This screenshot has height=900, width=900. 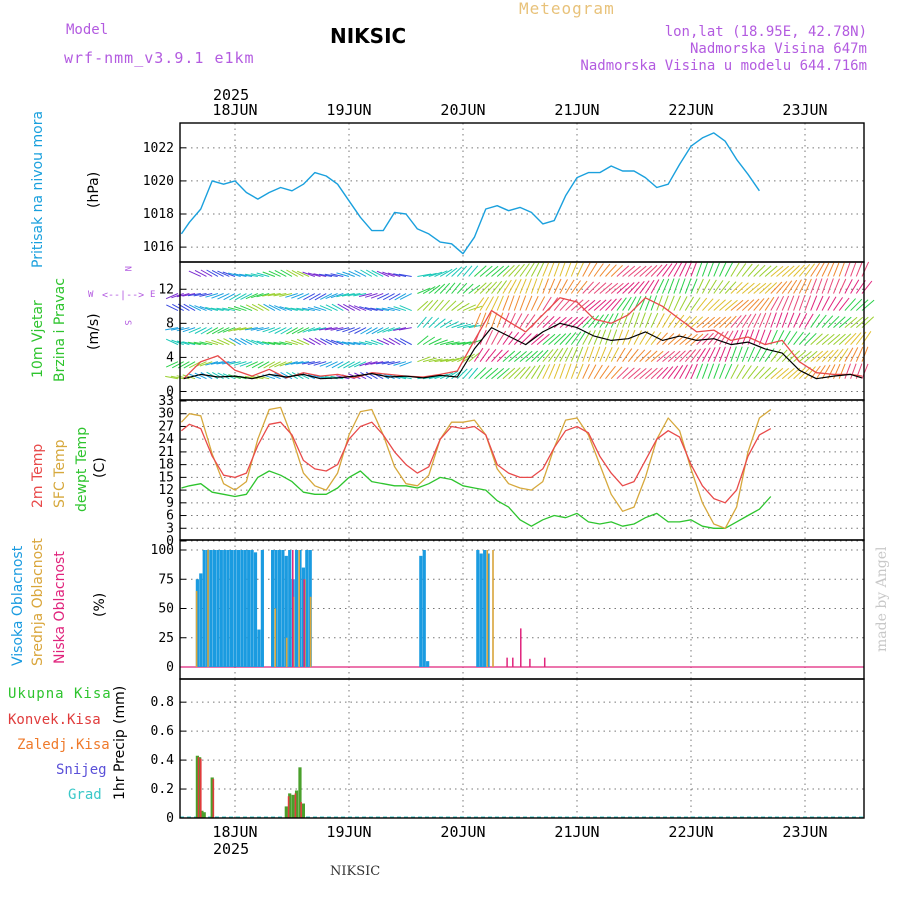 I want to click on cloud-tick-label: 75, so click(x=166, y=579).